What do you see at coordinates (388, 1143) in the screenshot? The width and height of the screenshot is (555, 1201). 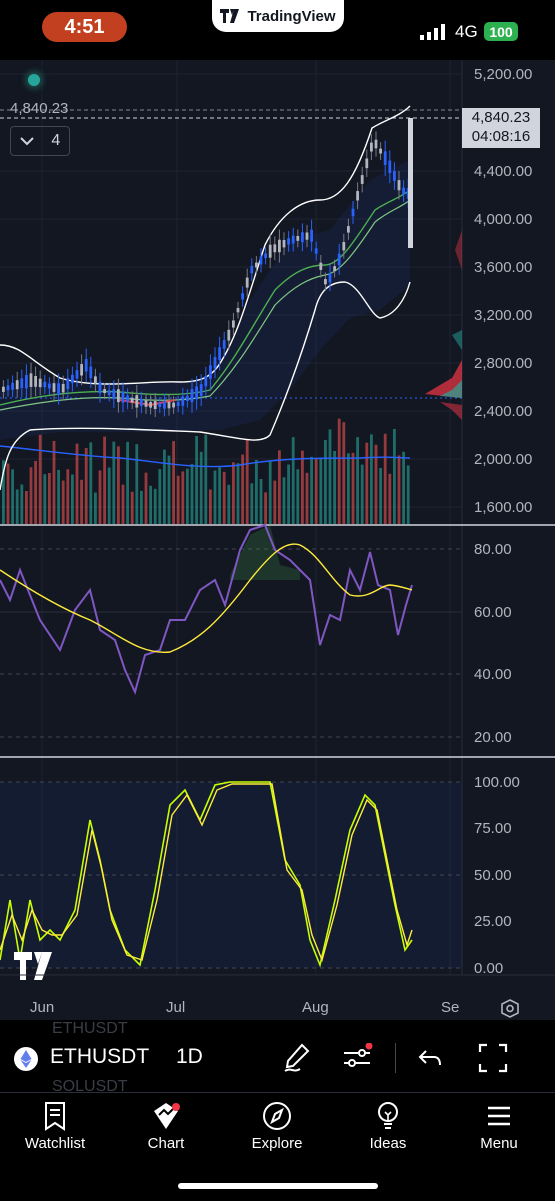 I see `nav-label: Ideas` at bounding box center [388, 1143].